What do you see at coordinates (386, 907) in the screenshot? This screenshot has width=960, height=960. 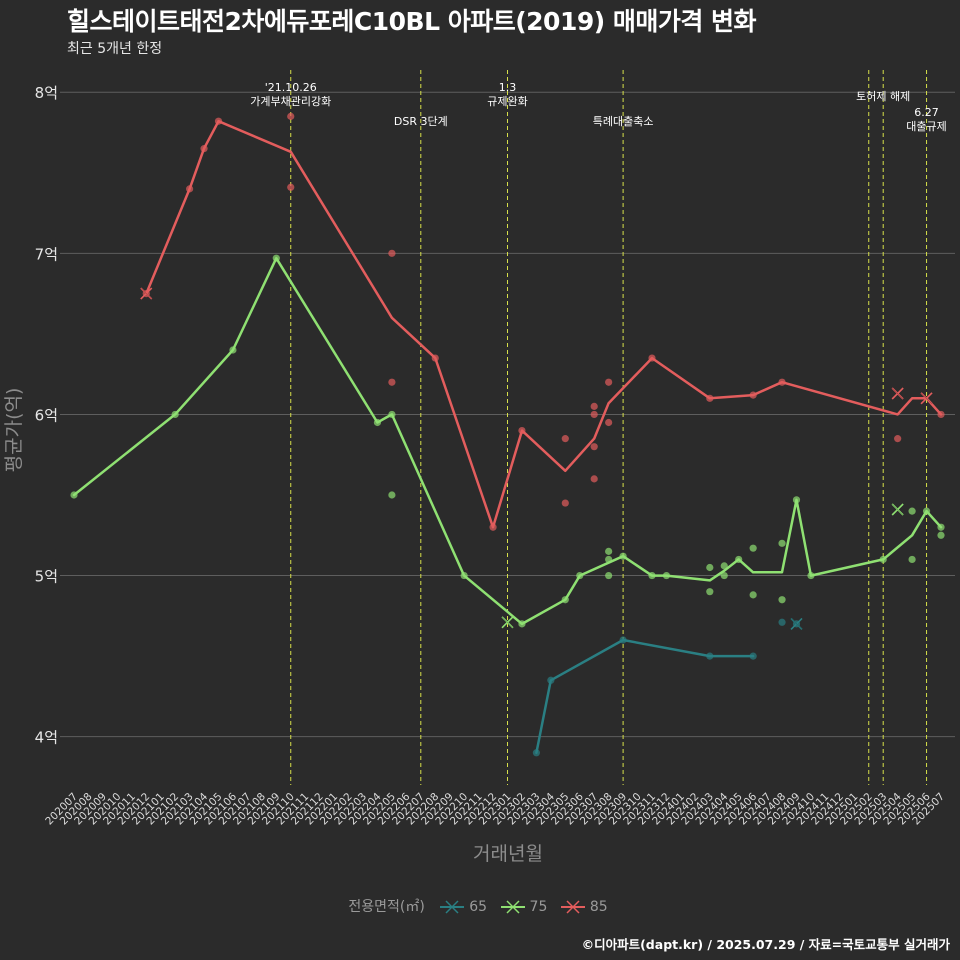 I see `legend-title: 전용면적(㎡)` at bounding box center [386, 907].